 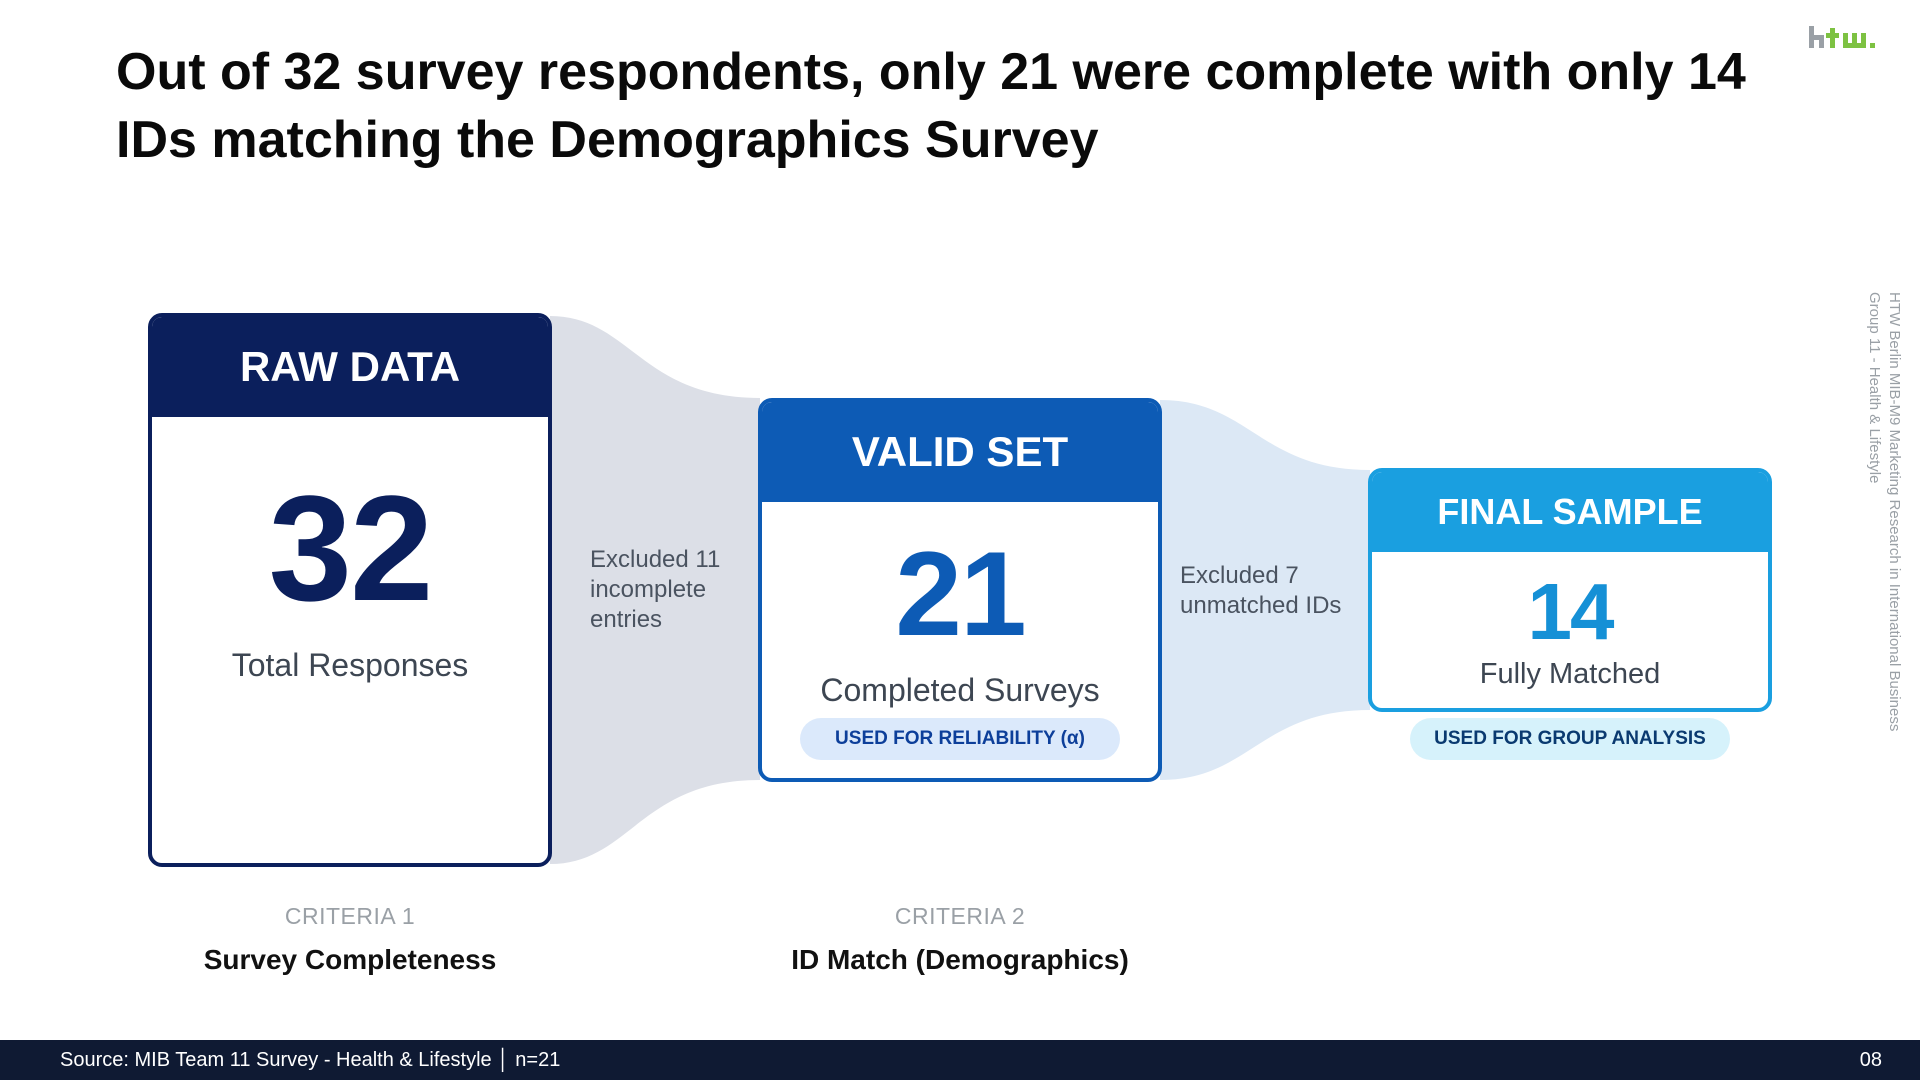 What do you see at coordinates (960, 452) in the screenshot?
I see `valid-set-header: VALID SET` at bounding box center [960, 452].